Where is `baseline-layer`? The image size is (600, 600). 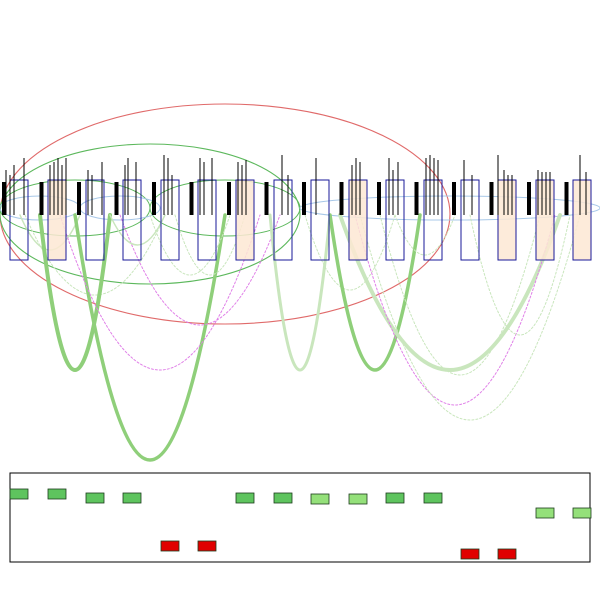
baseline-layer is located at coordinates (285, 198).